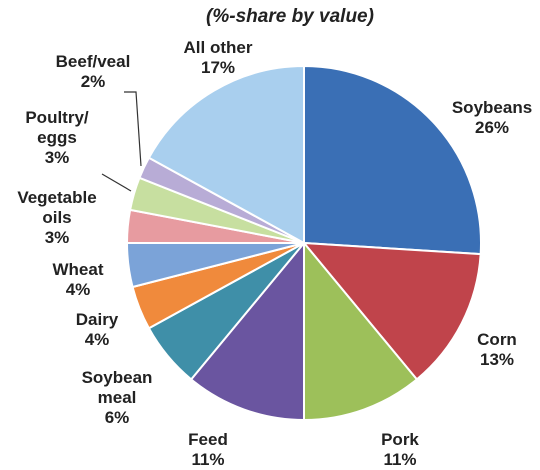  What do you see at coordinates (93, 61) in the screenshot?
I see `category-label: Beef/veal` at bounding box center [93, 61].